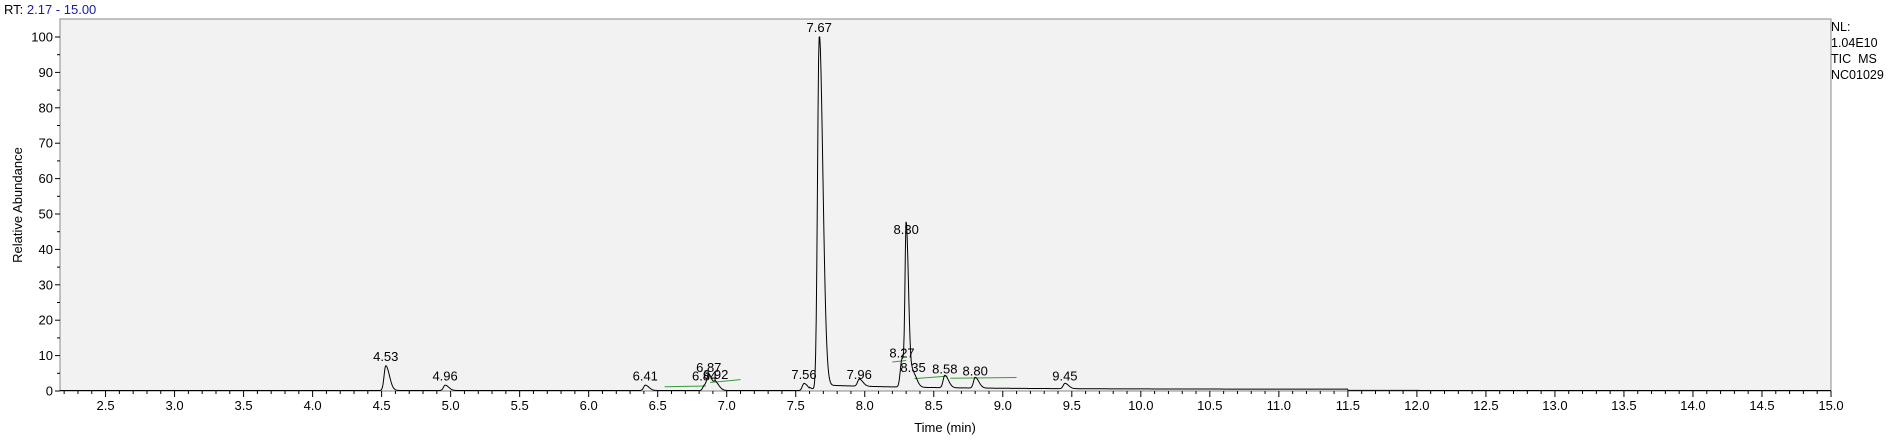 This screenshot has height=444, width=1893. What do you see at coordinates (244, 405) in the screenshot?
I see `x-tick-label: 3.5` at bounding box center [244, 405].